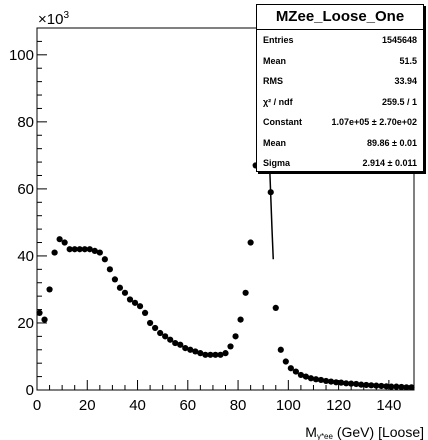 Image resolution: width=428 pixels, height=440 pixels. Describe the element at coordinates (25, 256) in the screenshot. I see `y-tick-label: 40` at that location.